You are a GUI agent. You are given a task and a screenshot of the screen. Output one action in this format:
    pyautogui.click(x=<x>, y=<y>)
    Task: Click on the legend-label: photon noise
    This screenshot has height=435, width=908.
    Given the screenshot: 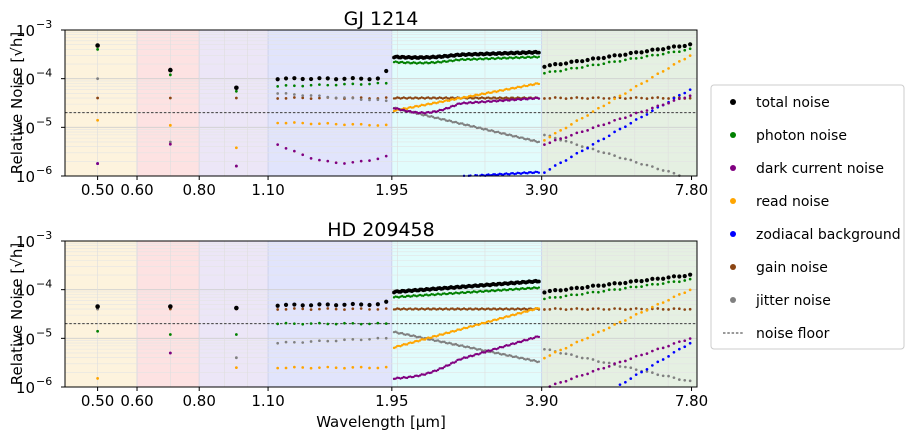 What is the action you would take?
    pyautogui.click(x=801, y=136)
    